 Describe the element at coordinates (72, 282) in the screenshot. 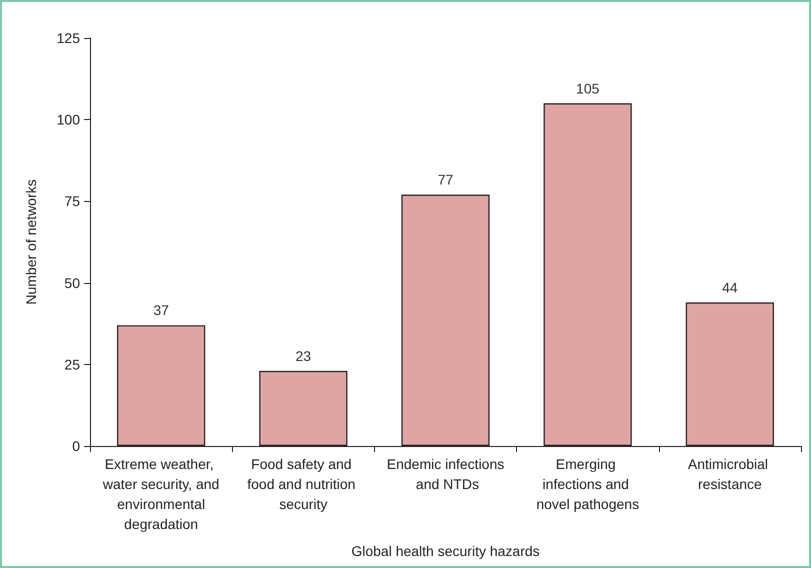

I see `y-tick-label: 50` at that location.